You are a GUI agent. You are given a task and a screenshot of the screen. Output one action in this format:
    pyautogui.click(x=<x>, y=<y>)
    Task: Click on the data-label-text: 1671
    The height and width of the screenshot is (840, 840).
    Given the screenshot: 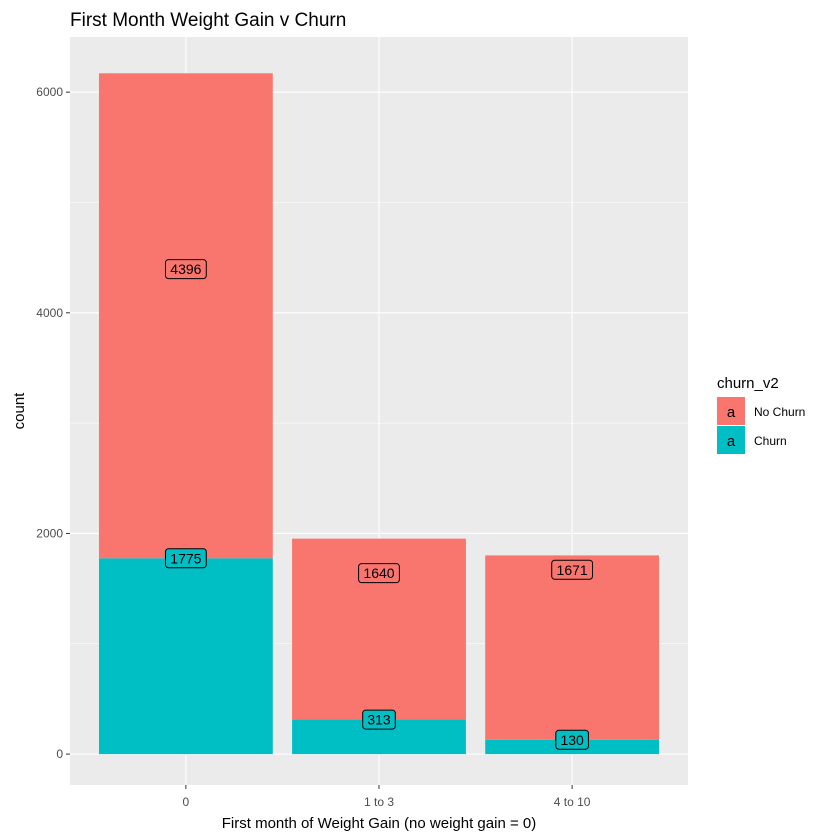 What is the action you would take?
    pyautogui.click(x=572, y=570)
    